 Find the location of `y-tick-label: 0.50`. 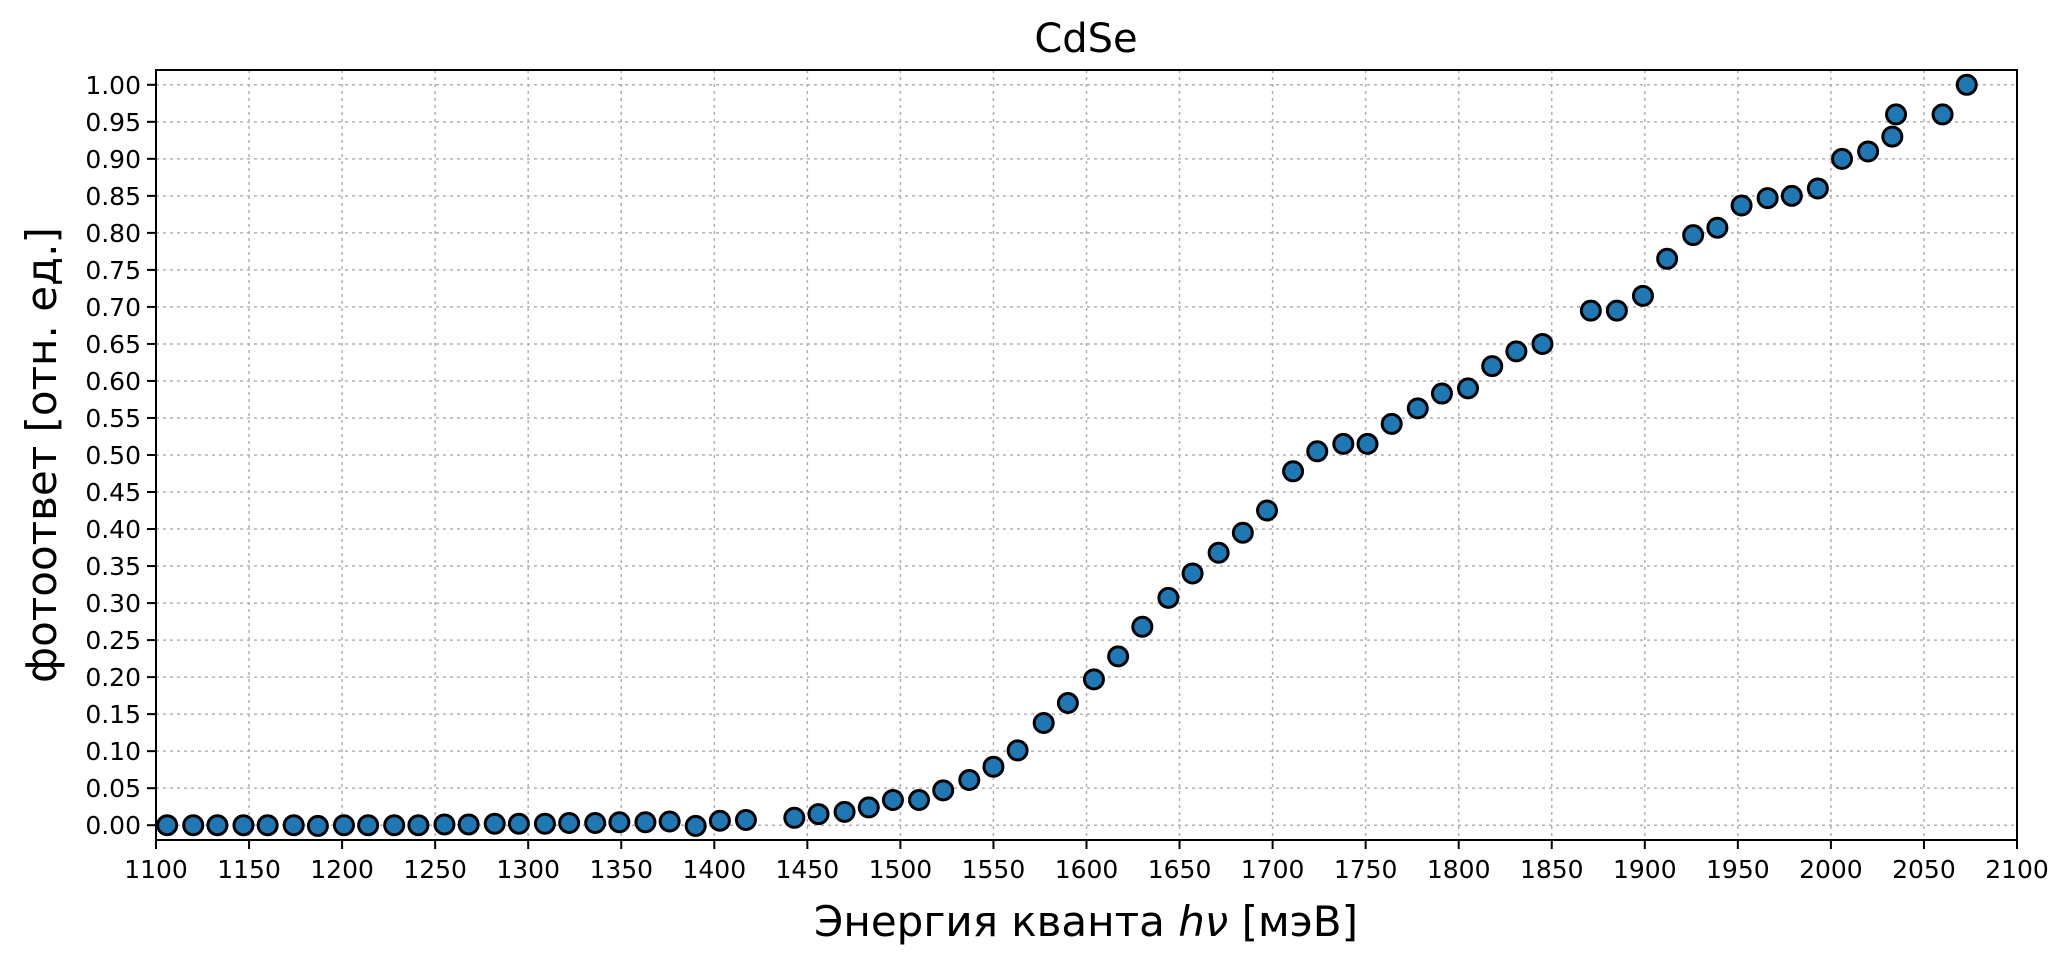

y-tick-label: 0.50 is located at coordinates (113, 455).